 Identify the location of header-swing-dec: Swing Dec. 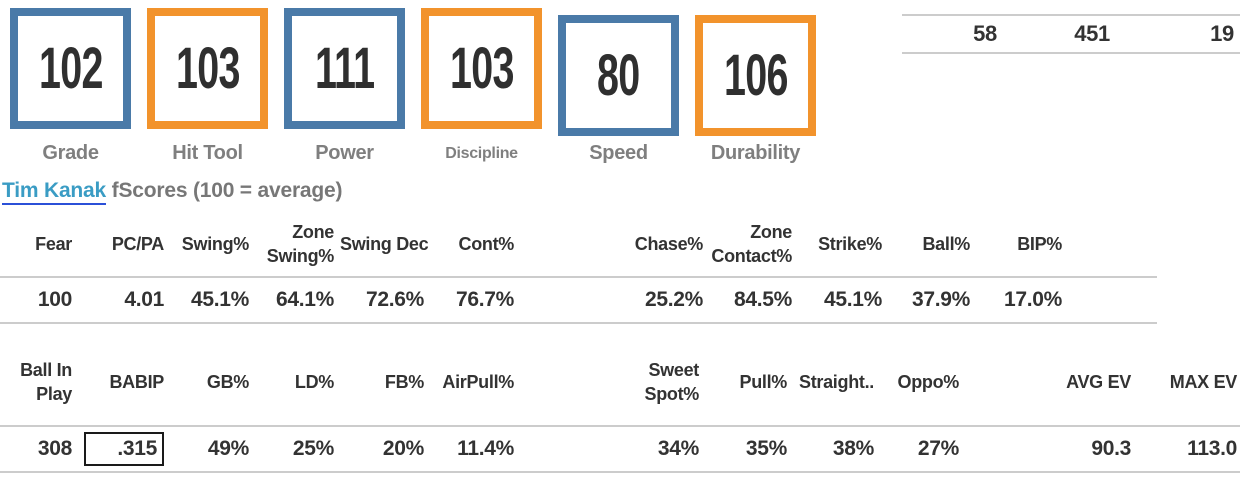
(384, 243).